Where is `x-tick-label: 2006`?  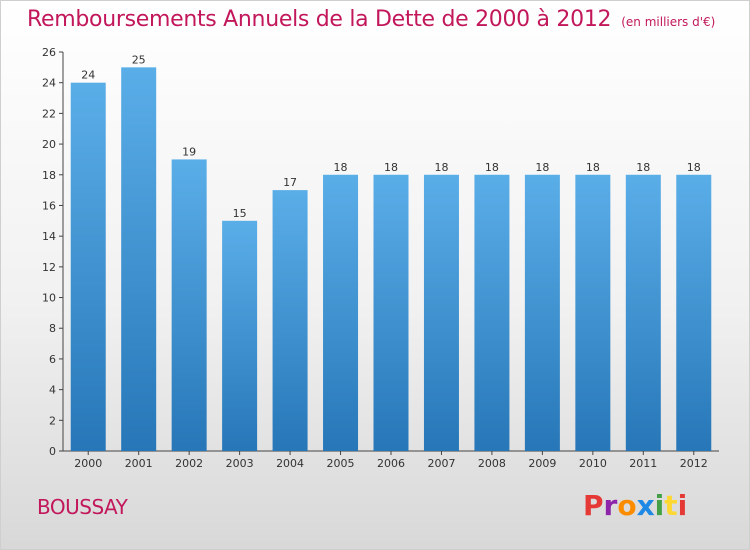
x-tick-label: 2006 is located at coordinates (391, 463).